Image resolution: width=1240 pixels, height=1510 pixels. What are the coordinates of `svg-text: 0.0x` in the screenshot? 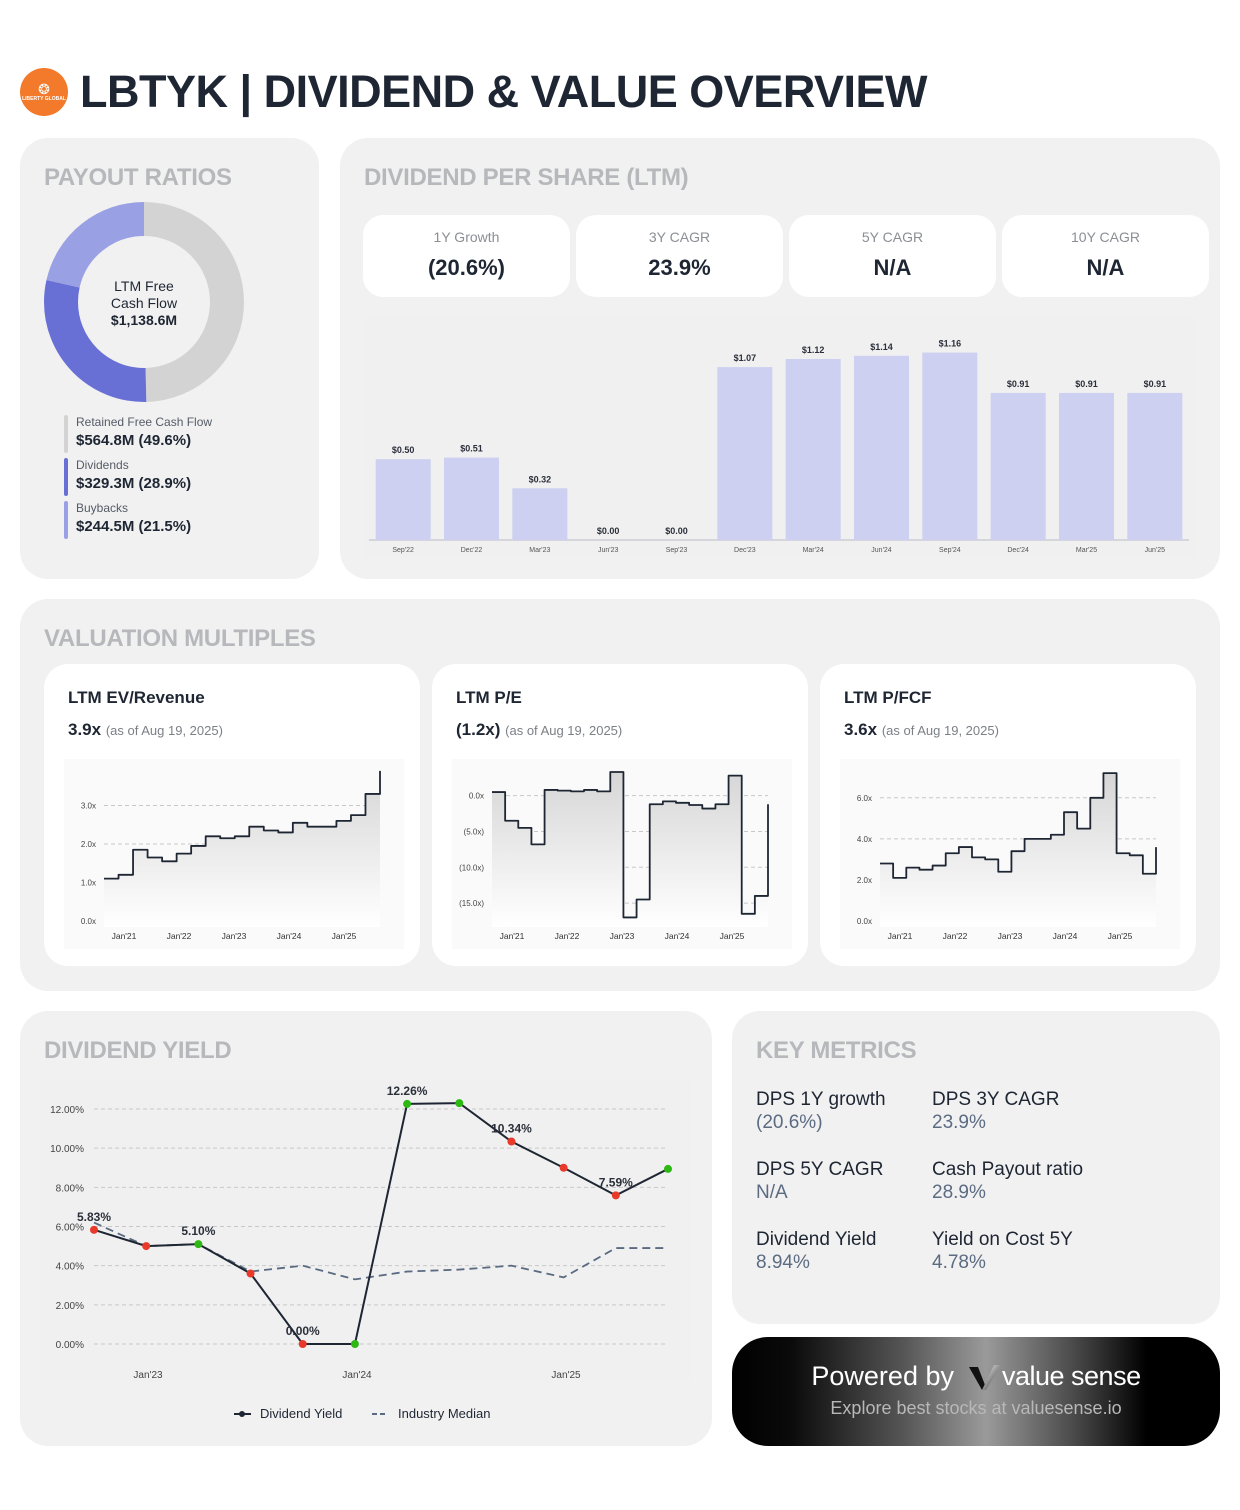 It's located at (88, 921).